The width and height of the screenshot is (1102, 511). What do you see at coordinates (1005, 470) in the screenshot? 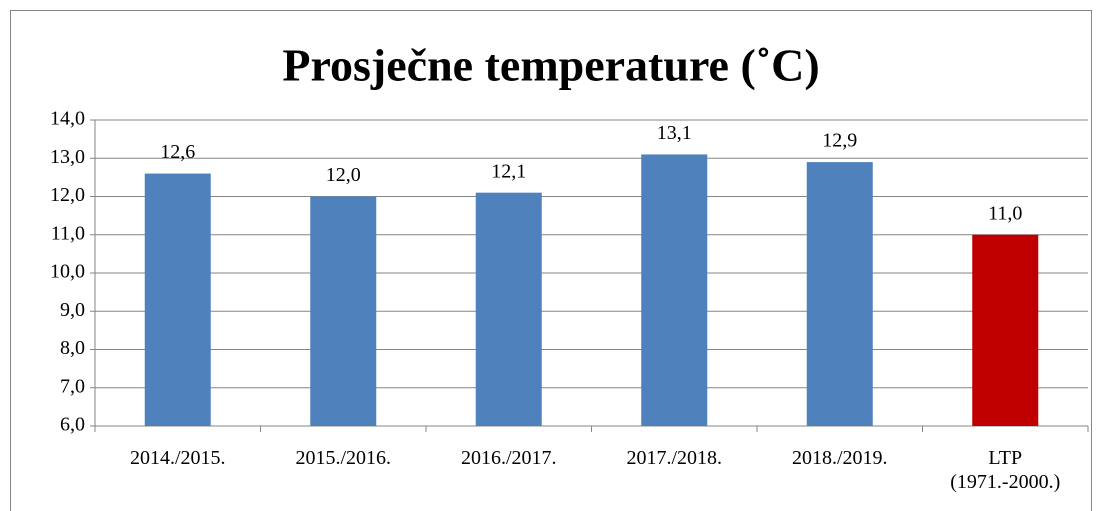
I see `x-tick-label: LTP (1971.-2000.)` at bounding box center [1005, 470].